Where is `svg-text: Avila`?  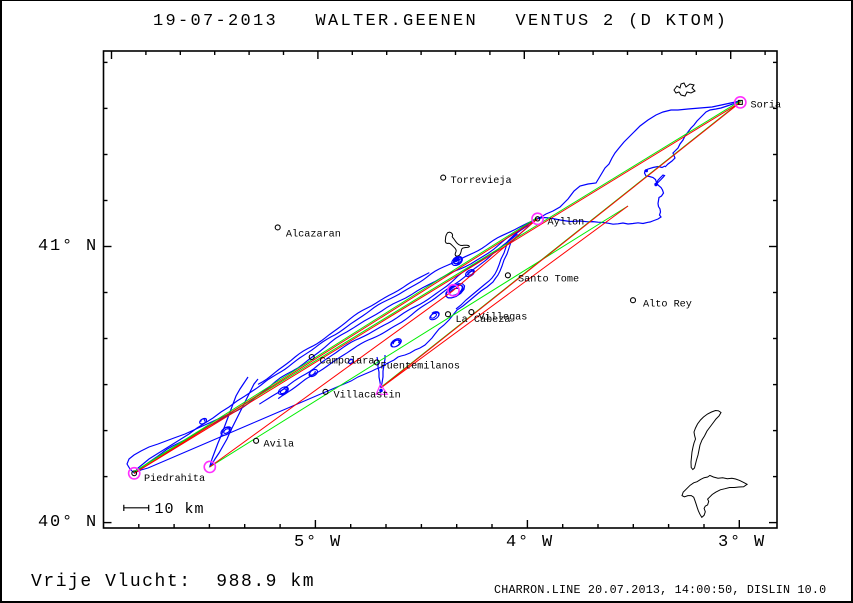 svg-text: Avila is located at coordinates (279, 445).